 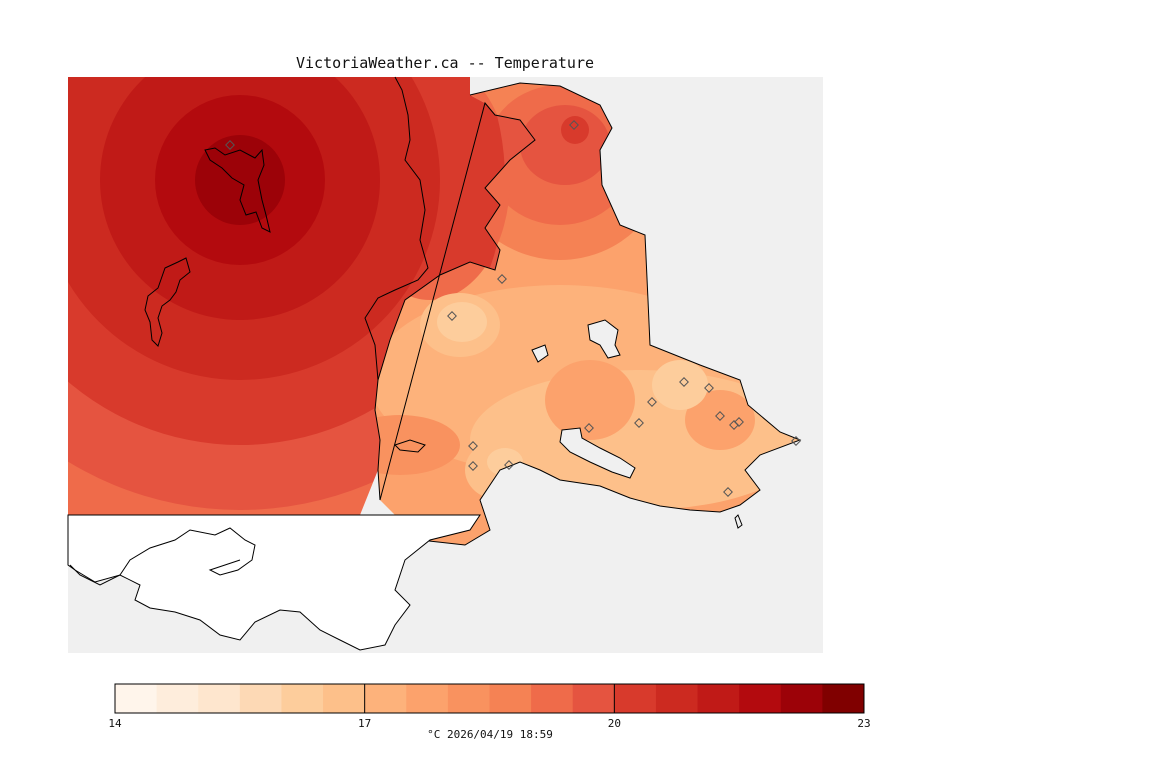 I want to click on legend-tick-label: 23, so click(x=864, y=723).